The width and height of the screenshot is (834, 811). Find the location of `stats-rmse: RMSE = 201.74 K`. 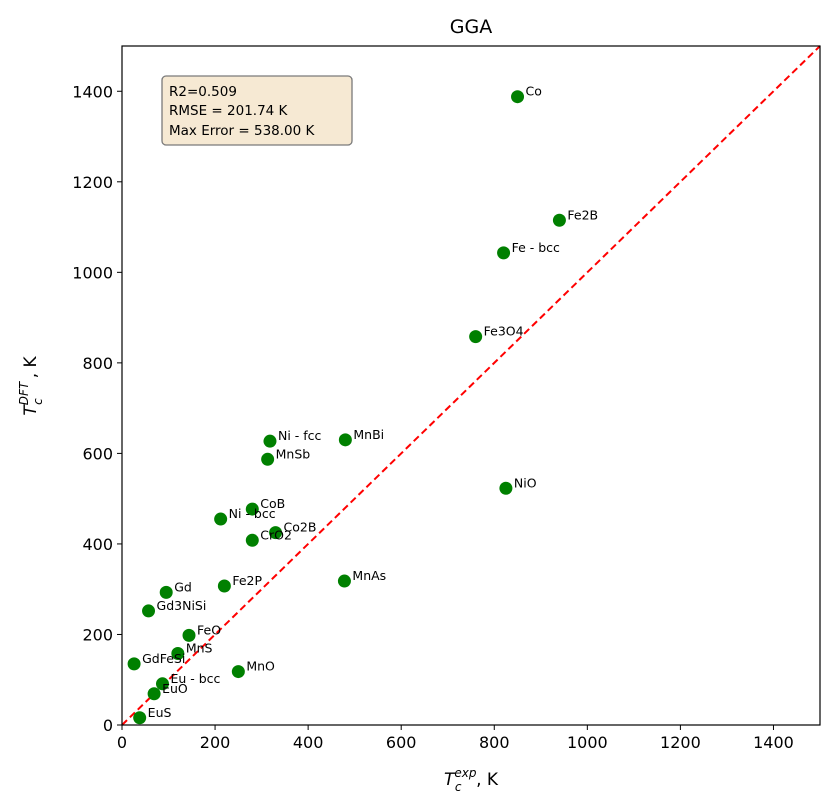

stats-rmse: RMSE = 201.74 K is located at coordinates (229, 111).